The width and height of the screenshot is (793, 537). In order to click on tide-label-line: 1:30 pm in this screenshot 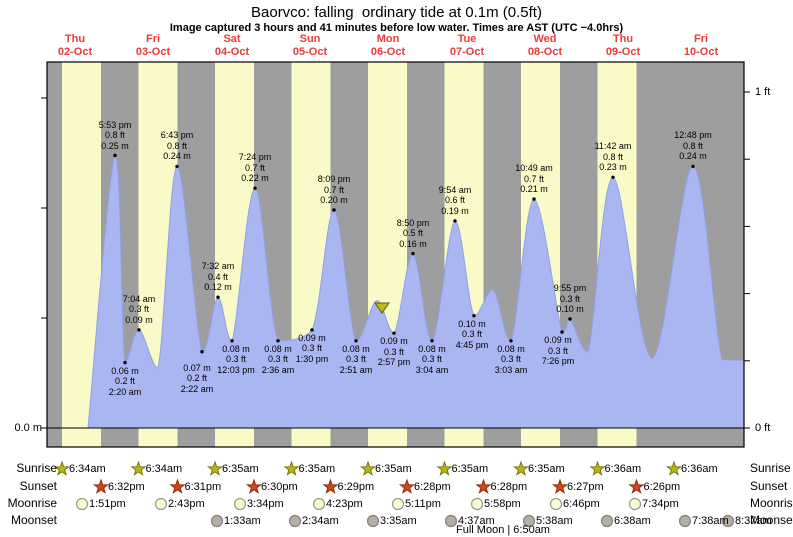, I will do `click(312, 358)`.